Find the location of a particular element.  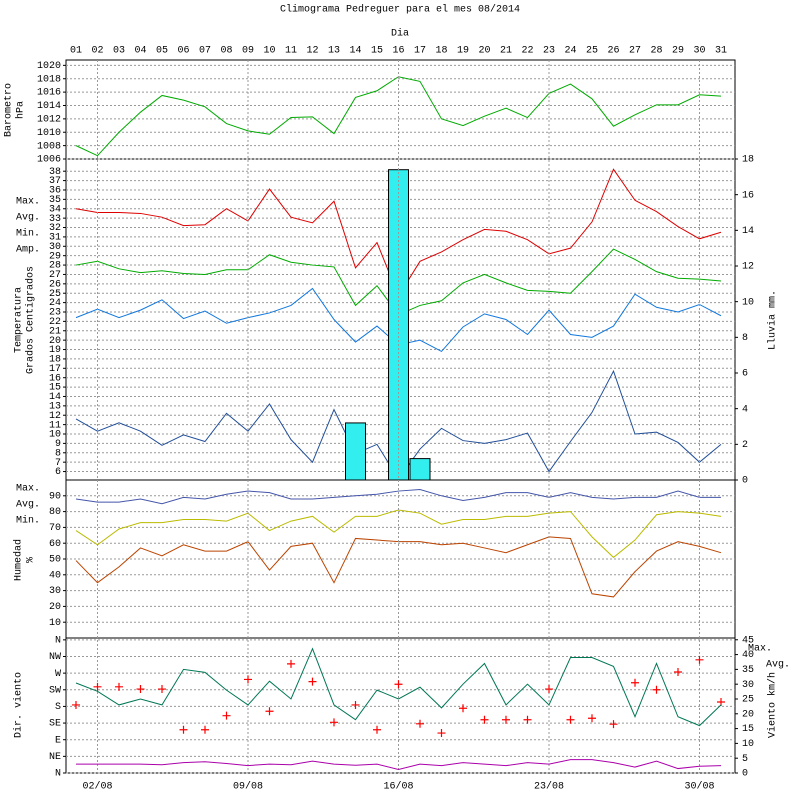

x-tick-label: 08 is located at coordinates (226, 51).